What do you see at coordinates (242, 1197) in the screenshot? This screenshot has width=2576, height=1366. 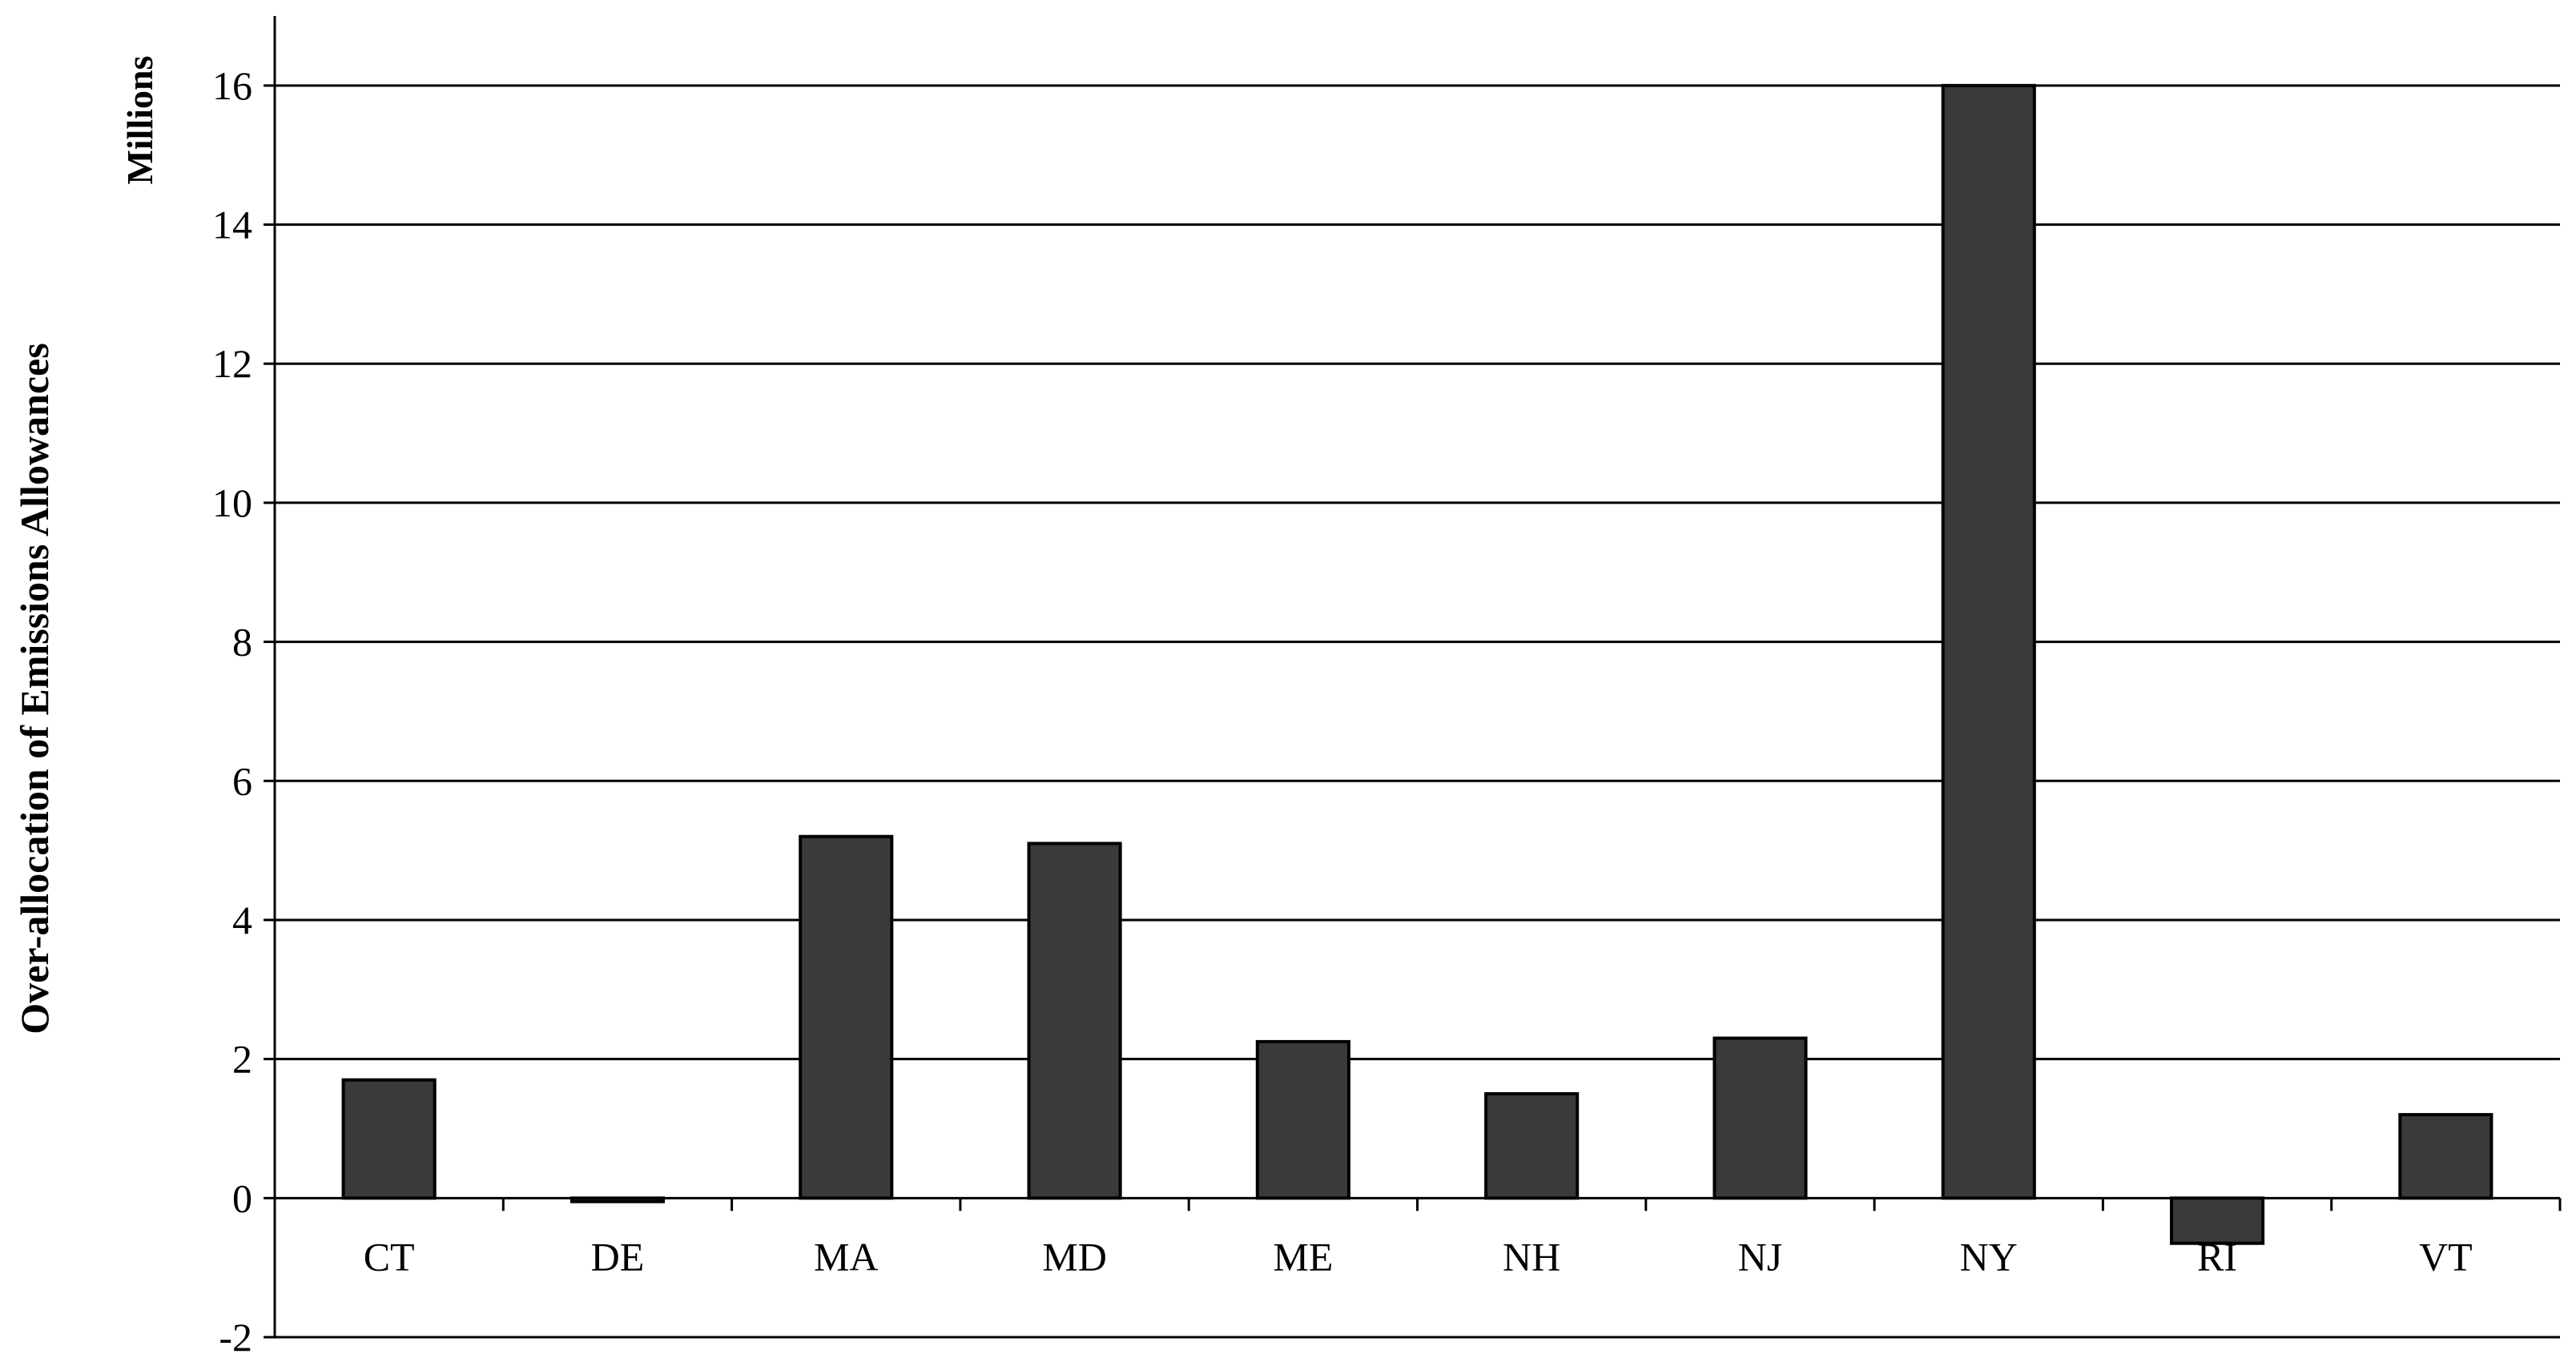 I see `y-tick-label: 0` at bounding box center [242, 1197].